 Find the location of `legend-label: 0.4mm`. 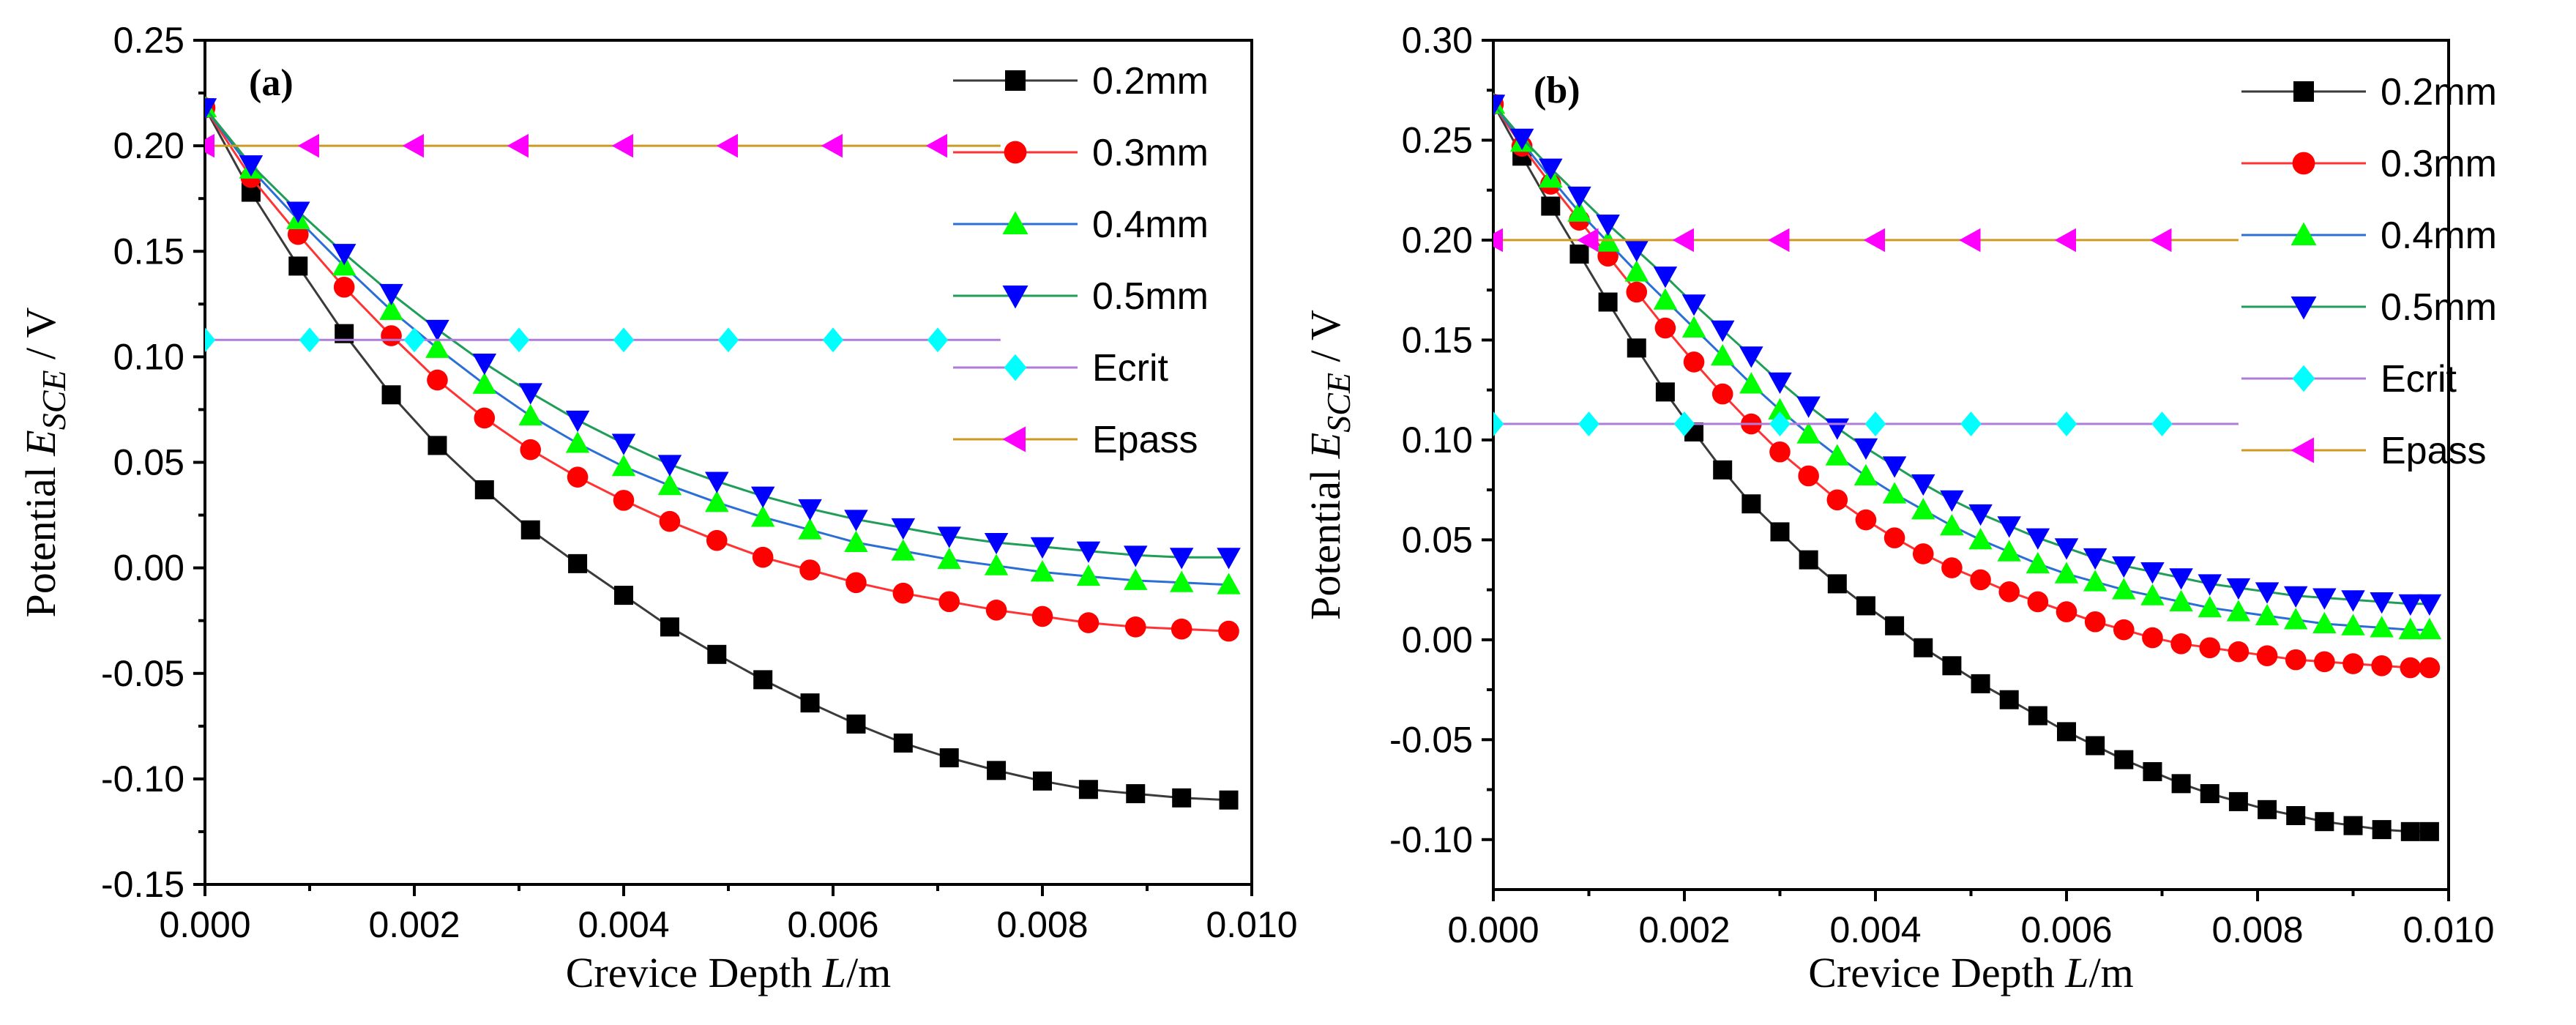

legend-label: 0.4mm is located at coordinates (2439, 236).